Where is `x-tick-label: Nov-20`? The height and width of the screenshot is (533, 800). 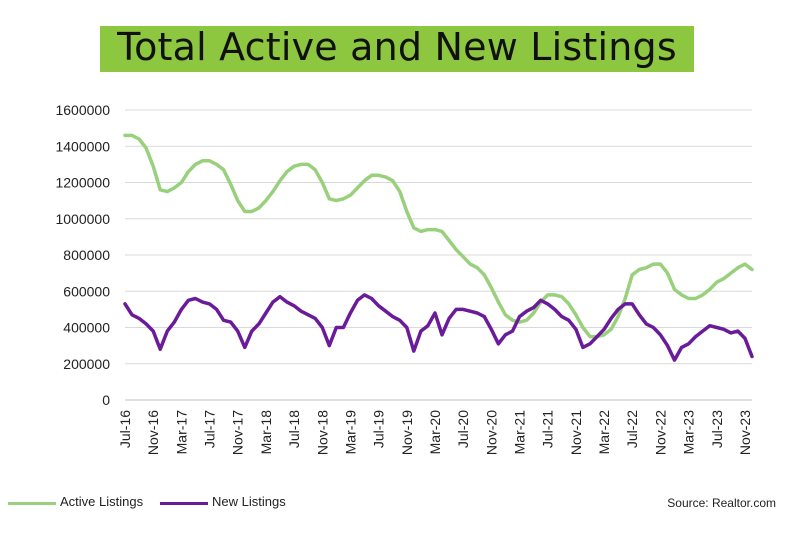 x-tick-label: Nov-20 is located at coordinates (491, 432).